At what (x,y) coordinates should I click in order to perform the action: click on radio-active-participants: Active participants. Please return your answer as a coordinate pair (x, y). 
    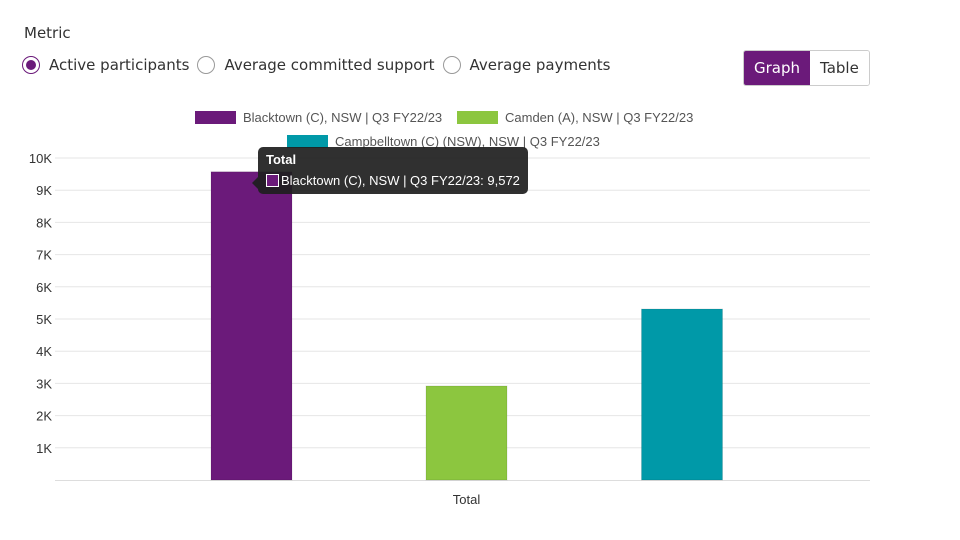
    Looking at the image, I should click on (105, 65).